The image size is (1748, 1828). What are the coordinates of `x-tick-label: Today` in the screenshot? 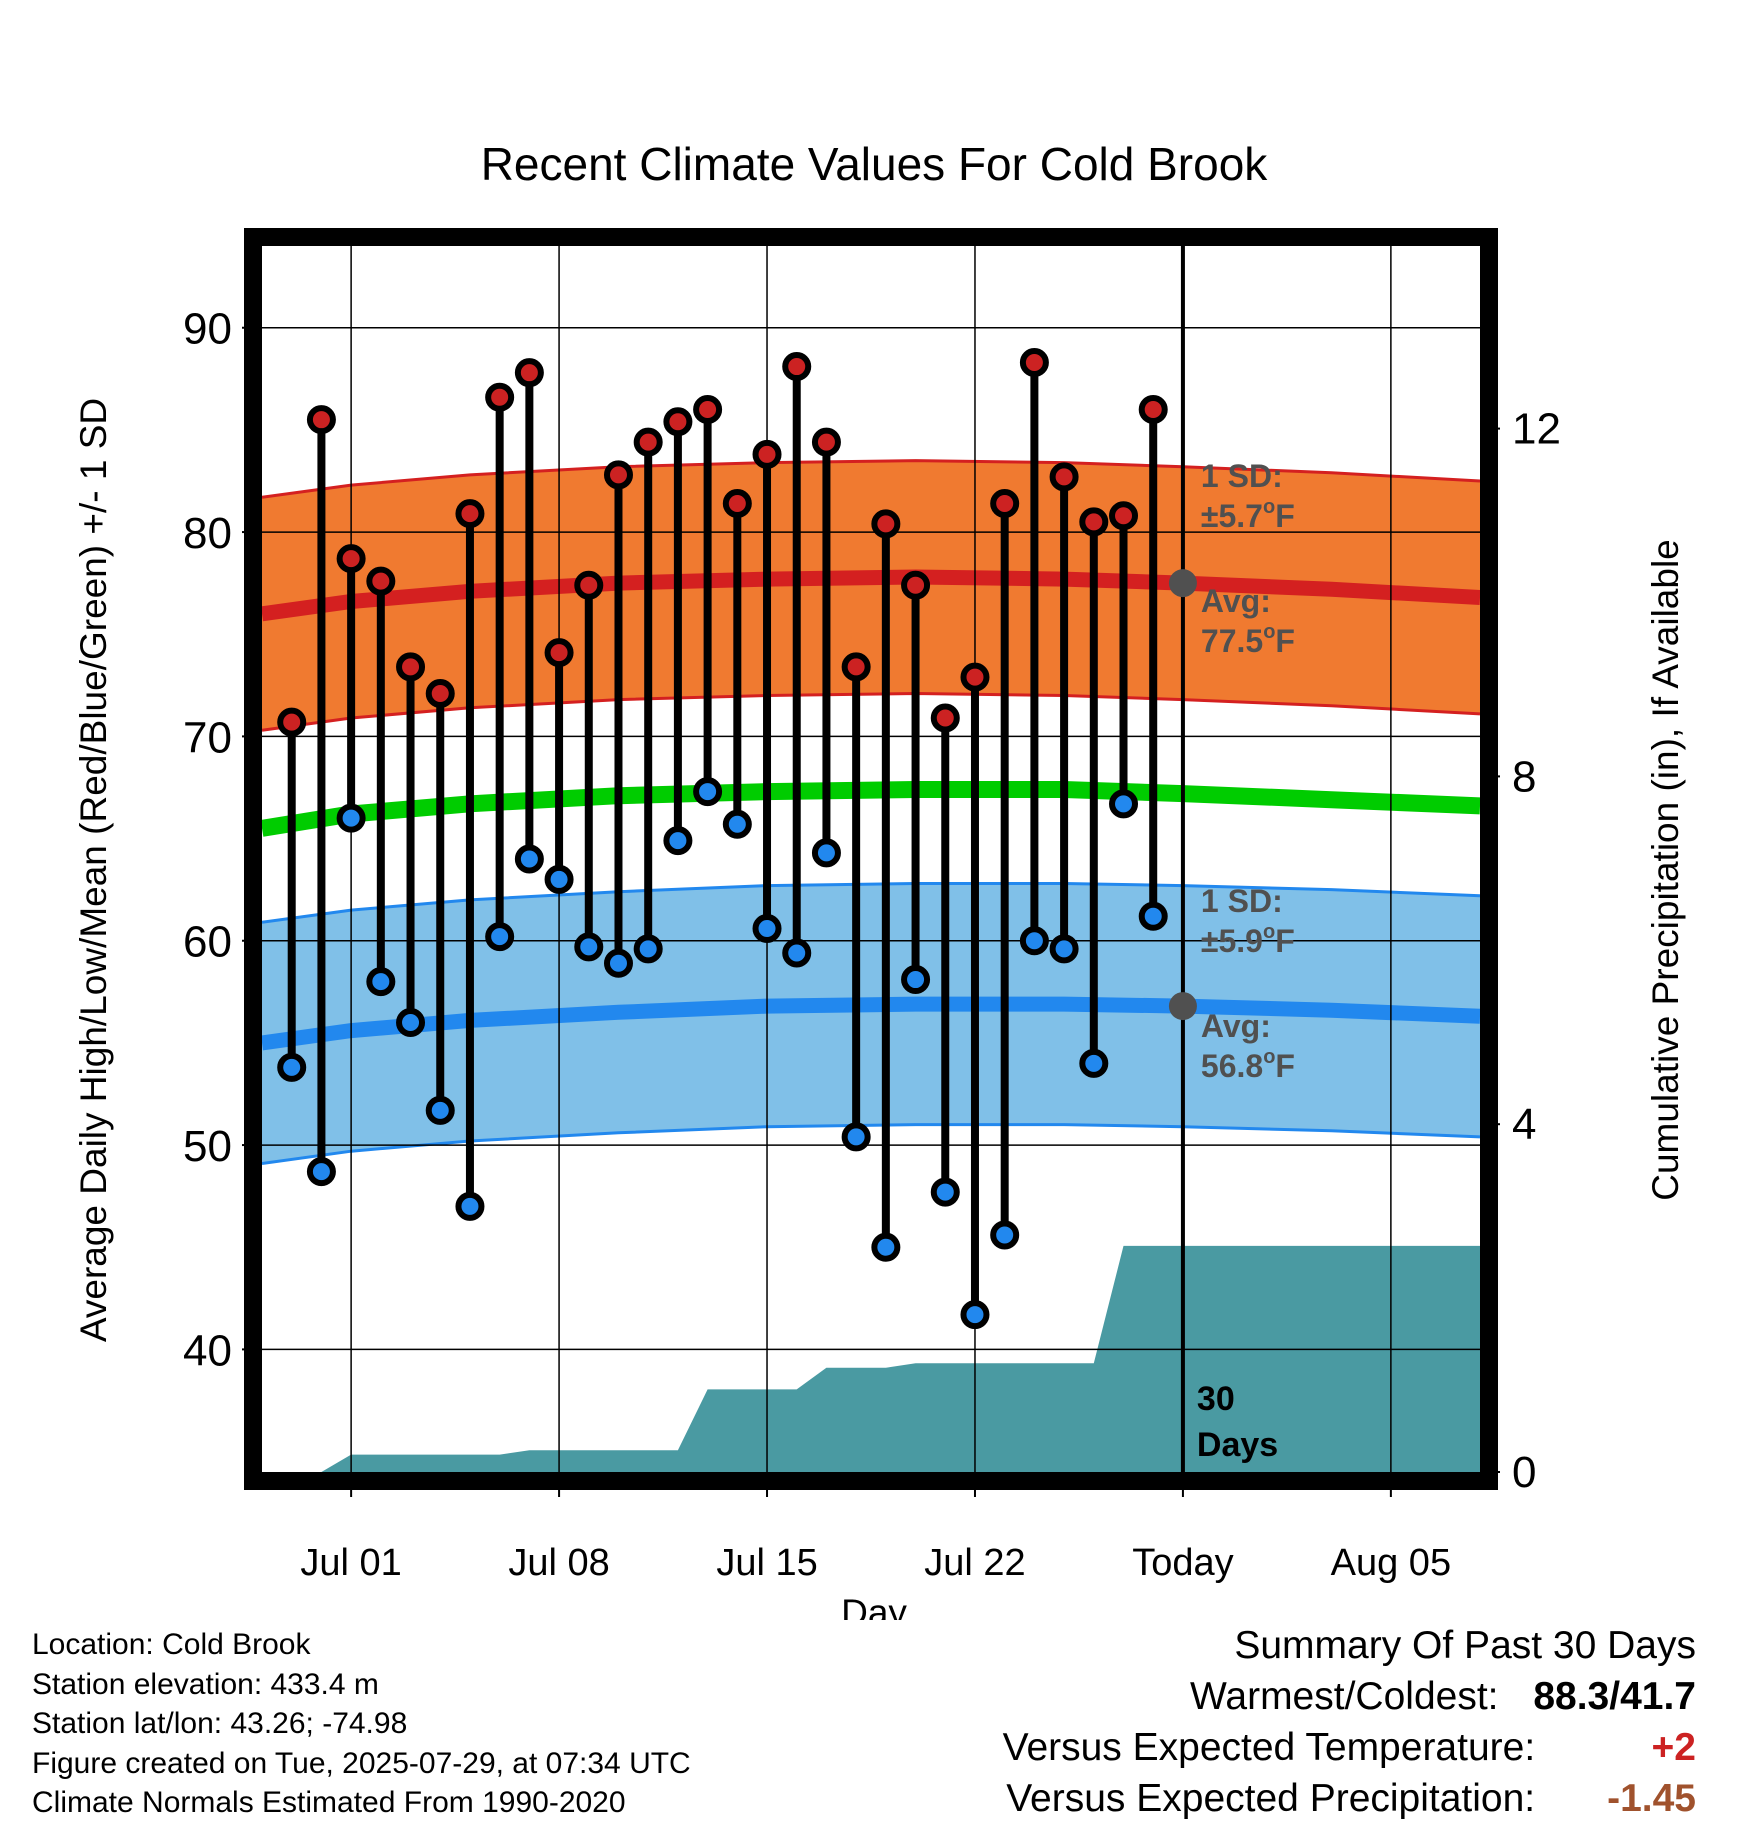 It's located at (1182, 1563).